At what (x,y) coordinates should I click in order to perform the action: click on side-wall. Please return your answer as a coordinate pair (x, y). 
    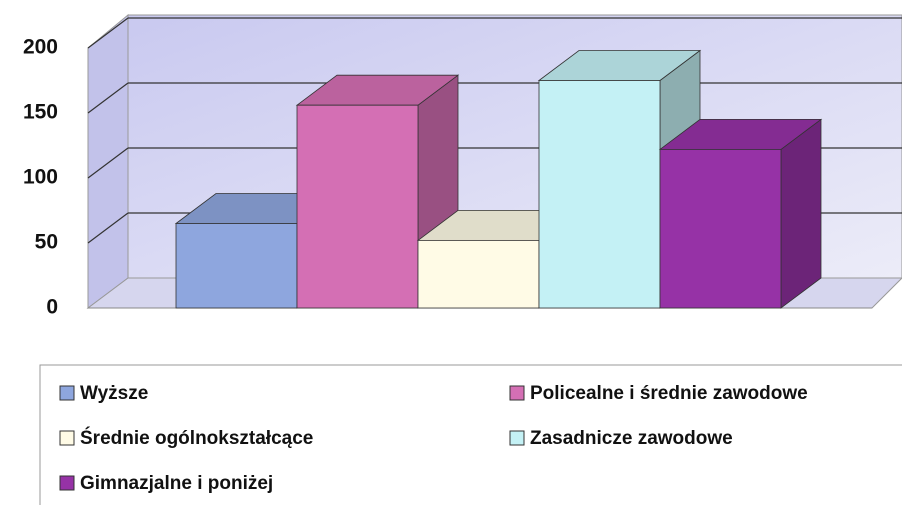
    Looking at the image, I should click on (108, 161).